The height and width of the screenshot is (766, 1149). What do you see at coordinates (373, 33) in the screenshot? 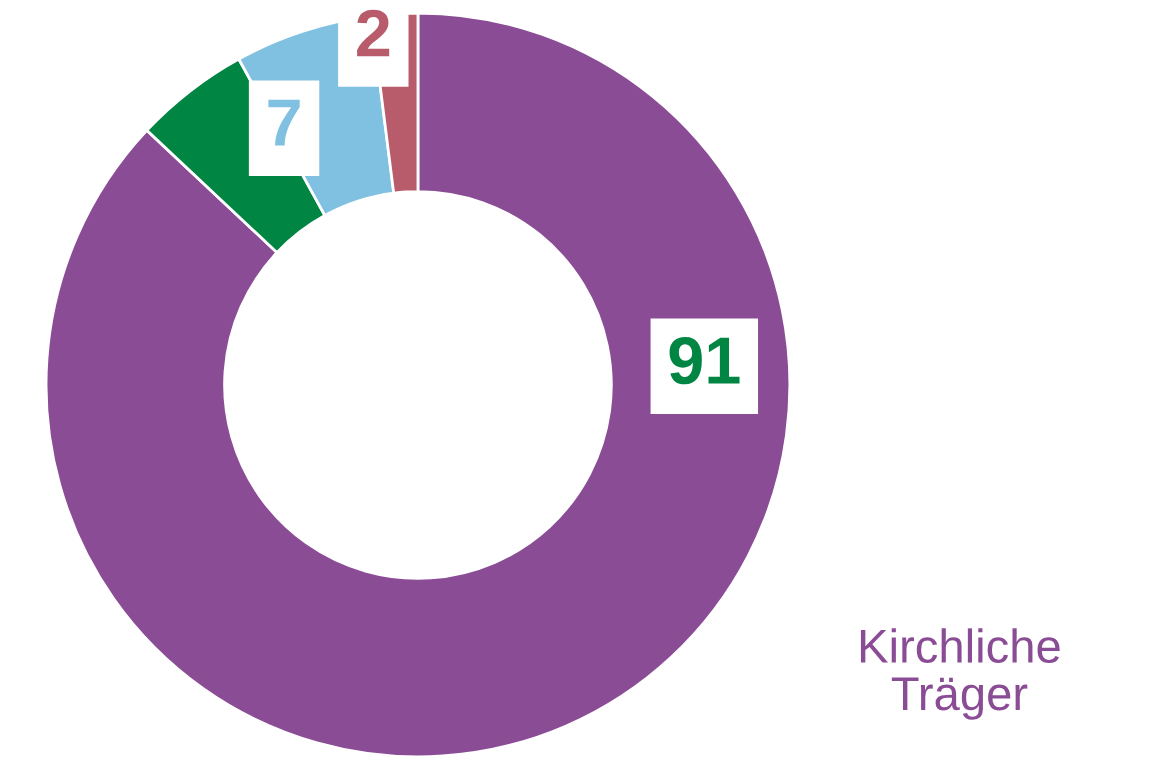
I see `text: 2` at bounding box center [373, 33].